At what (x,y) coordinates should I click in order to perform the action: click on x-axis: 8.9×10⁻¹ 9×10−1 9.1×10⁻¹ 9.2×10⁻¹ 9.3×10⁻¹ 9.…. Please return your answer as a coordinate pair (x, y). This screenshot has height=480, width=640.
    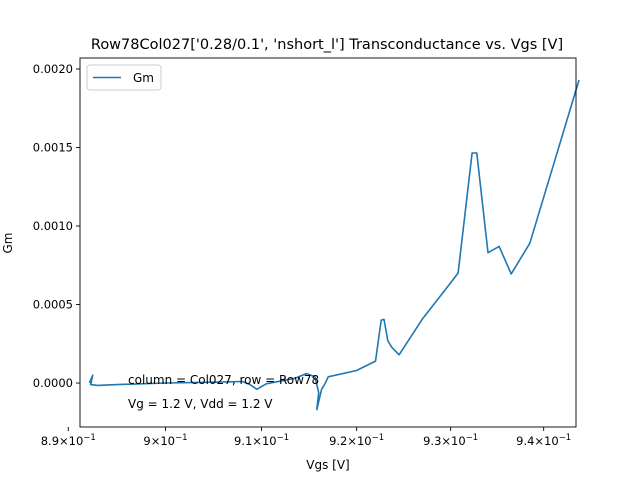
    Looking at the image, I should click on (306, 437).